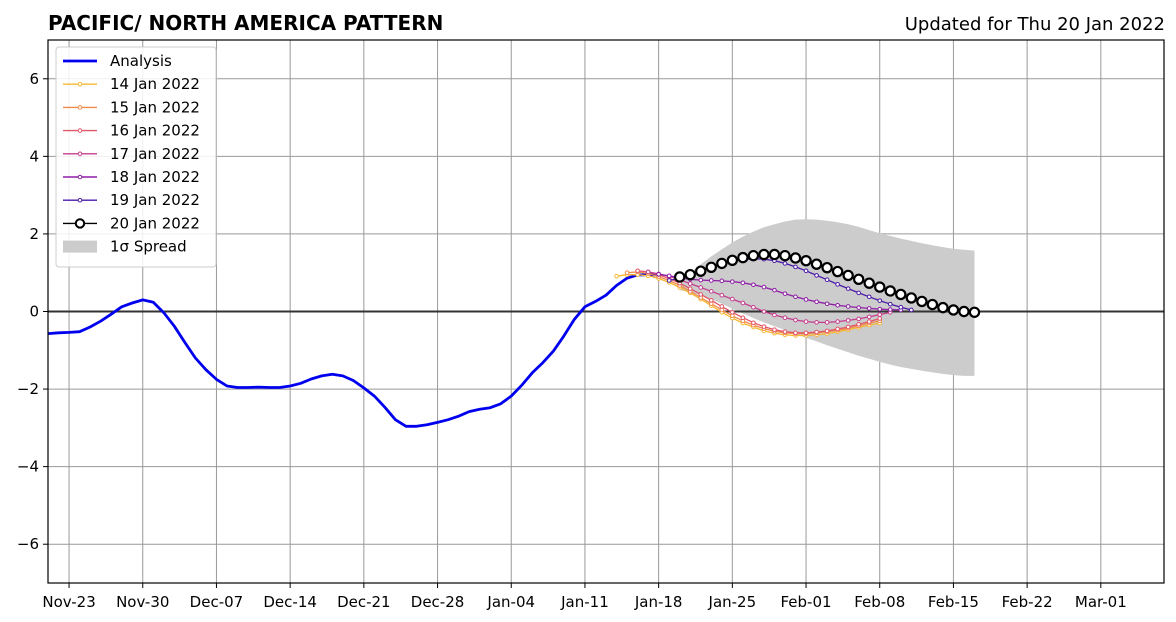  I want to click on x-tick-label: Feb-01, so click(806, 602).